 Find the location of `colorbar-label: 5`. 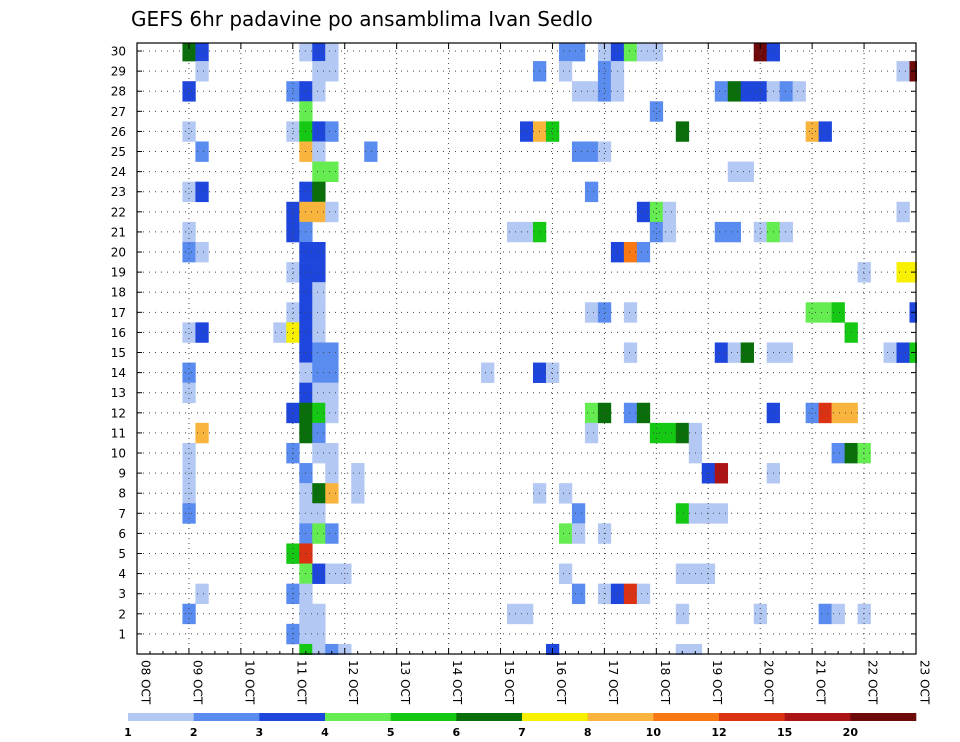

colorbar-label: 5 is located at coordinates (391, 732).